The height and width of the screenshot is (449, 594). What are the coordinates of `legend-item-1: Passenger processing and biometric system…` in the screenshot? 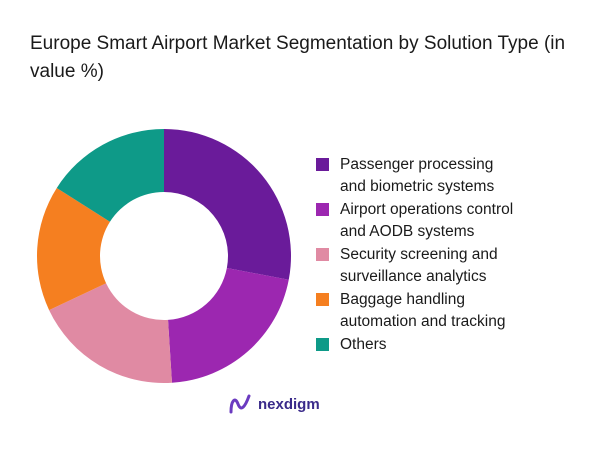 It's located at (451, 175).